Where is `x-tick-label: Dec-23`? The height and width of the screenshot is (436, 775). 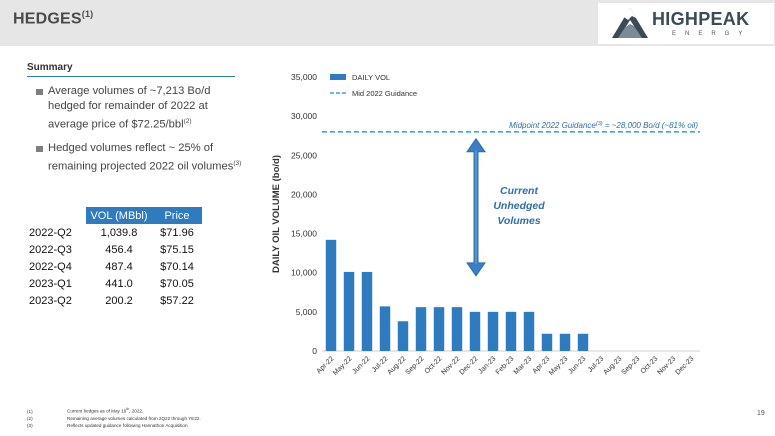
x-tick-label: Dec-23 is located at coordinates (684, 365).